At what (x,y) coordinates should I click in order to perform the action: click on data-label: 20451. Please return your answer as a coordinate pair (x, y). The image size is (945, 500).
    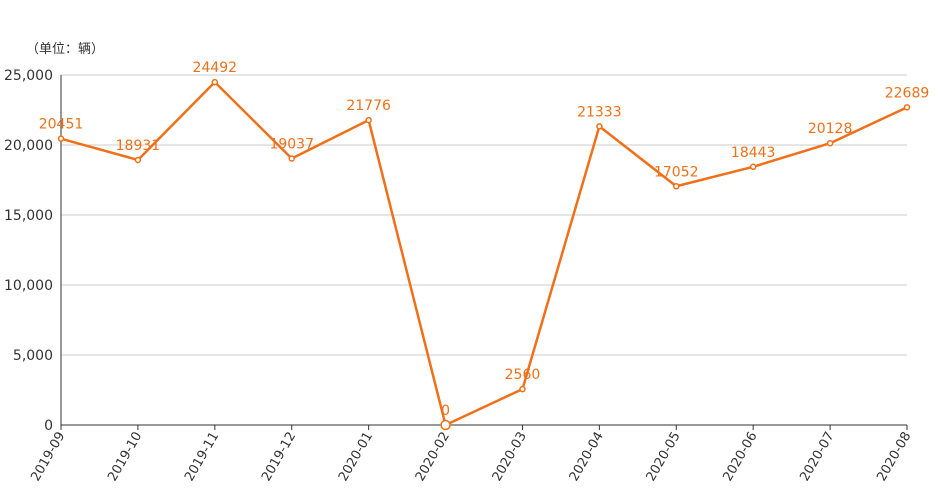
    Looking at the image, I should click on (61, 125).